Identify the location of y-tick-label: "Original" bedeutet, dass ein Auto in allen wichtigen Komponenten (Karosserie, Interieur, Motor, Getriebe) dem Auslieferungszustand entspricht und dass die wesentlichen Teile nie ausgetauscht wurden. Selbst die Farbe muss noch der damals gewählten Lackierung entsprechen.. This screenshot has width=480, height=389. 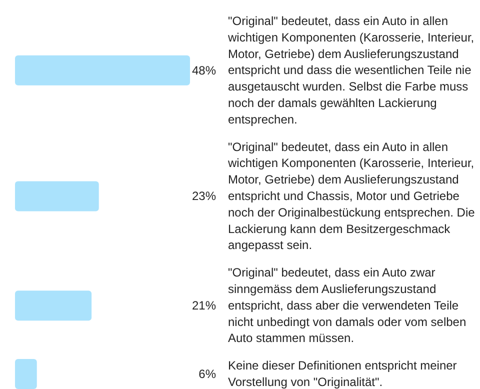
(350, 70).